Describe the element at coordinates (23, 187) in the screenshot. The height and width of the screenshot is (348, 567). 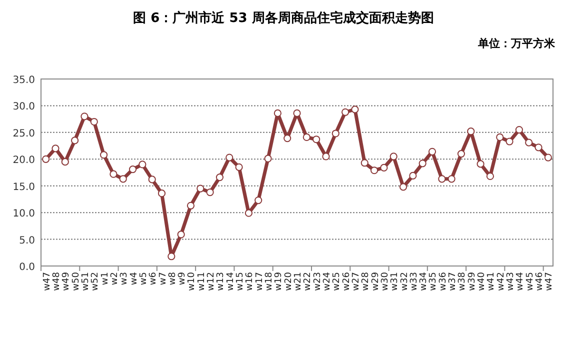
I see `y-tick-label: 15.0` at that location.